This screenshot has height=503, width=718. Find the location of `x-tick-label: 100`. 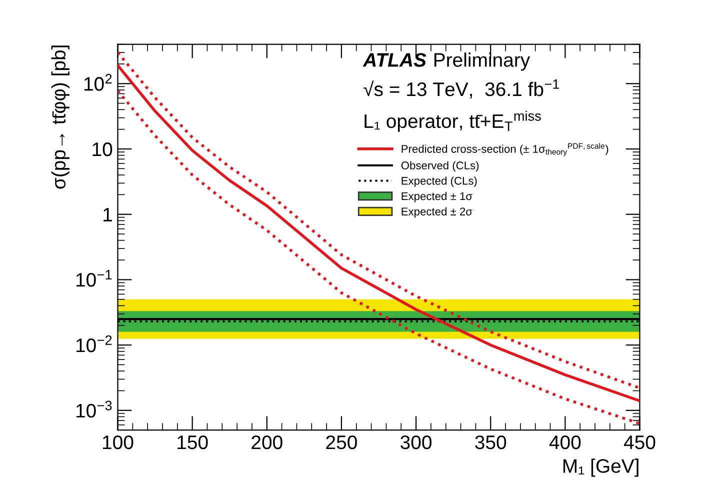

x-tick-label: 100 is located at coordinates (118, 442).